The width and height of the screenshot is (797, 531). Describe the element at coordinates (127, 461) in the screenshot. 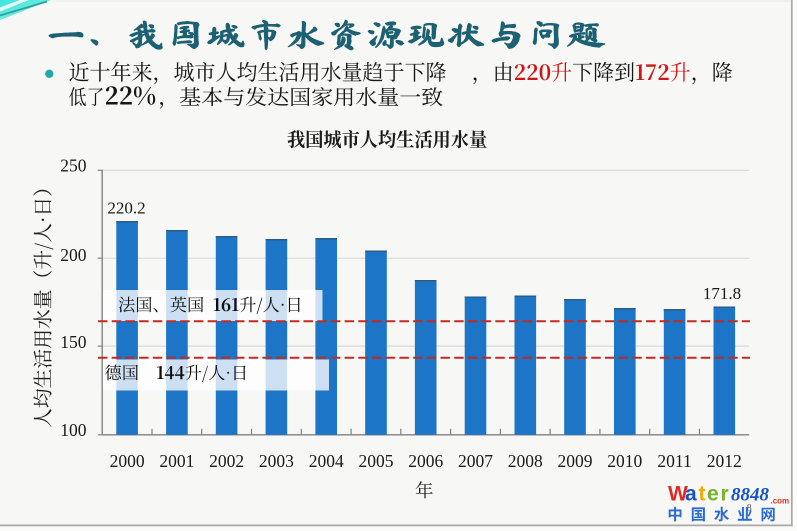

I see `svg-text: 2000` at that location.